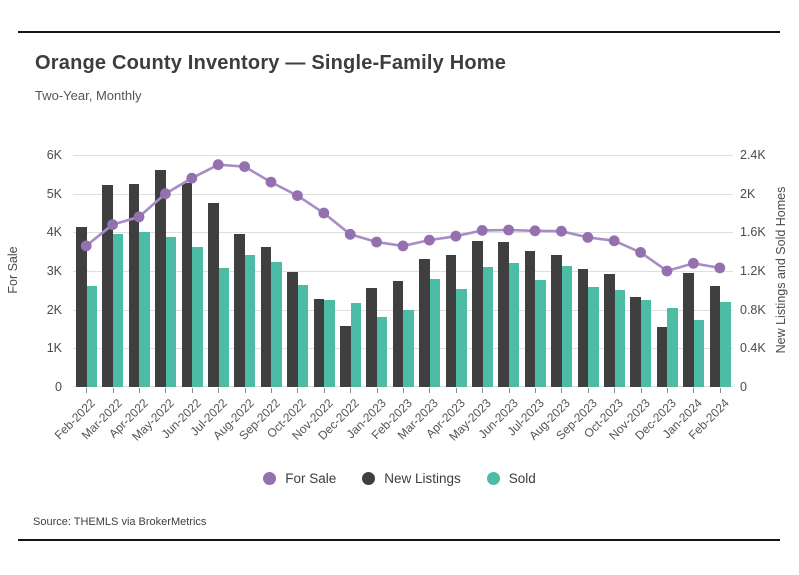 Image resolution: width=799 pixels, height=575 pixels. What do you see at coordinates (54, 271) in the screenshot?
I see `left-axis-tick-label: 3K` at bounding box center [54, 271].